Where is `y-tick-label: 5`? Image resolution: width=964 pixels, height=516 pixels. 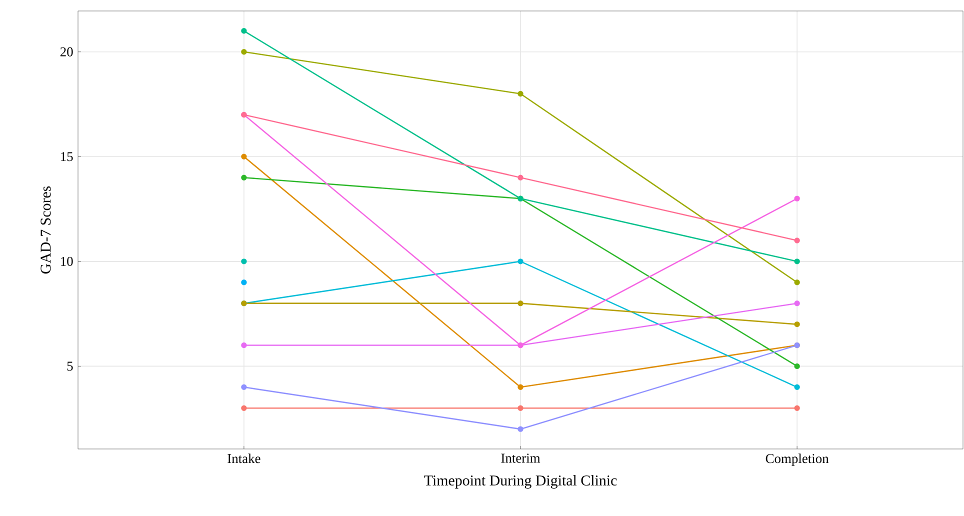 y-tick-label: 5 is located at coordinates (70, 366).